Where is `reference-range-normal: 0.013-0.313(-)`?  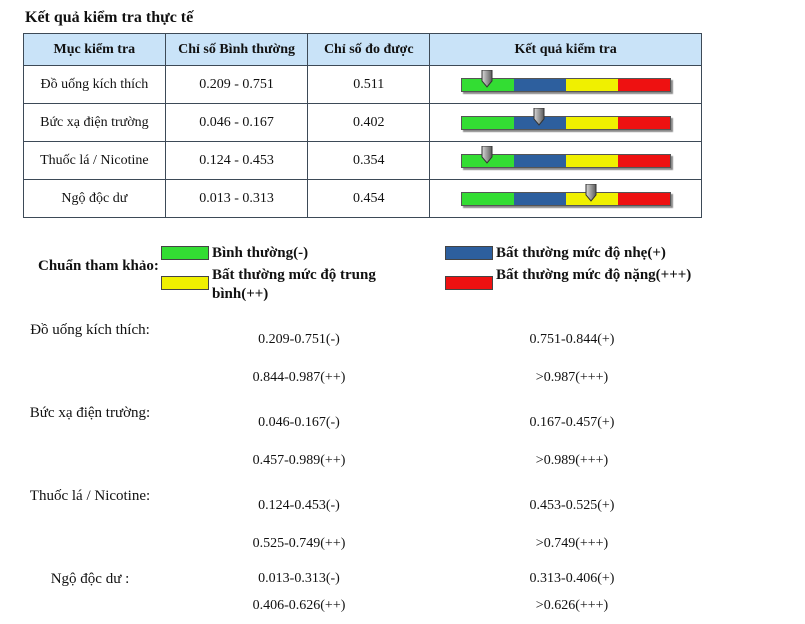
reference-range-normal: 0.013-0.313(-) is located at coordinates (299, 578).